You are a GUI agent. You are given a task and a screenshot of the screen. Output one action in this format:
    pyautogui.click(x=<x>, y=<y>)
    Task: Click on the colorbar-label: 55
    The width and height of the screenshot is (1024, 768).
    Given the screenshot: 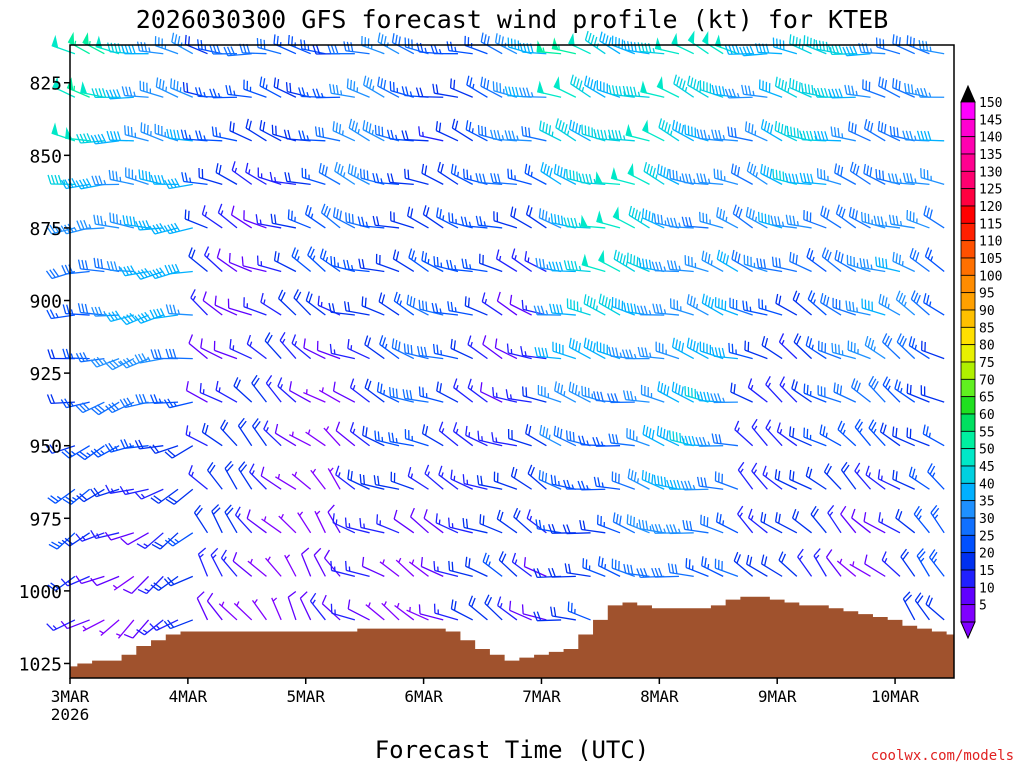 What is the action you would take?
    pyautogui.click(x=987, y=432)
    